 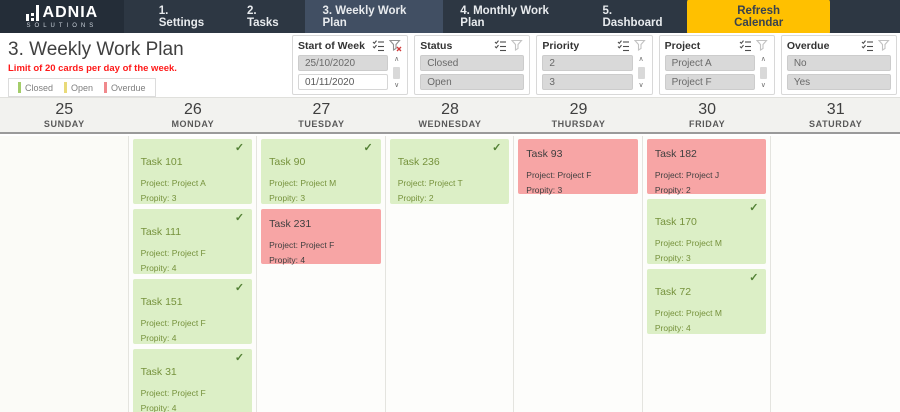 I want to click on tab-weekly-work-plan: 3. Weekly Work Plan, so click(x=374, y=16).